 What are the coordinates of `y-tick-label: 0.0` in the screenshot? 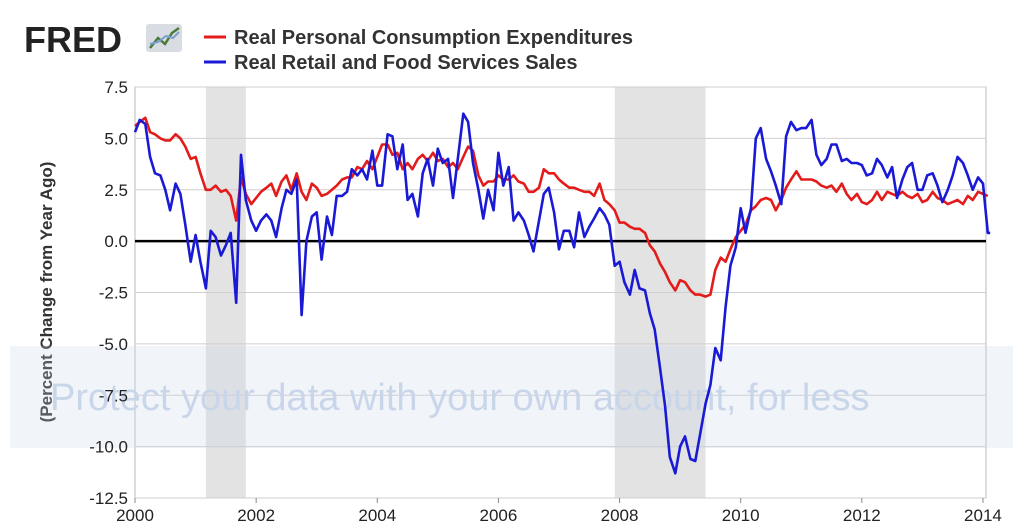 It's located at (116, 241).